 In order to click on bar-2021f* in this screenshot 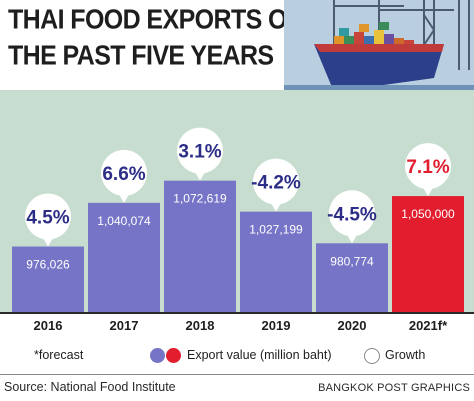, I will do `click(428, 254)`.